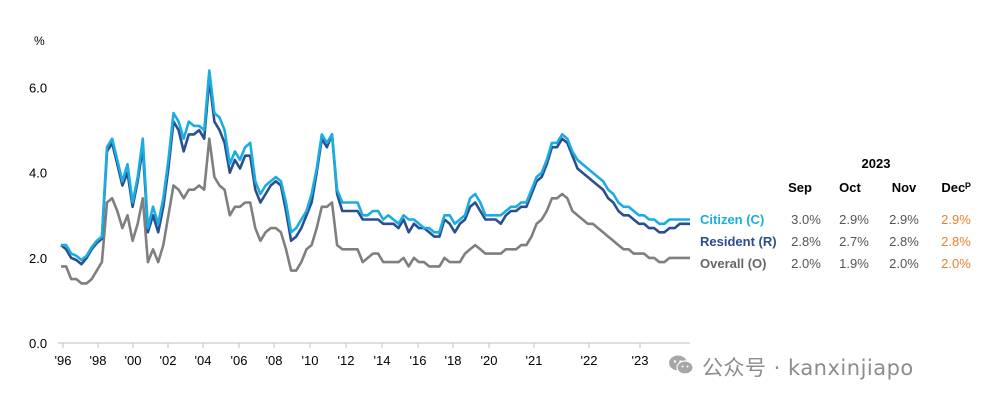 This screenshot has width=1000, height=403. I want to click on cell-o-dec: 2.0%, so click(956, 263).